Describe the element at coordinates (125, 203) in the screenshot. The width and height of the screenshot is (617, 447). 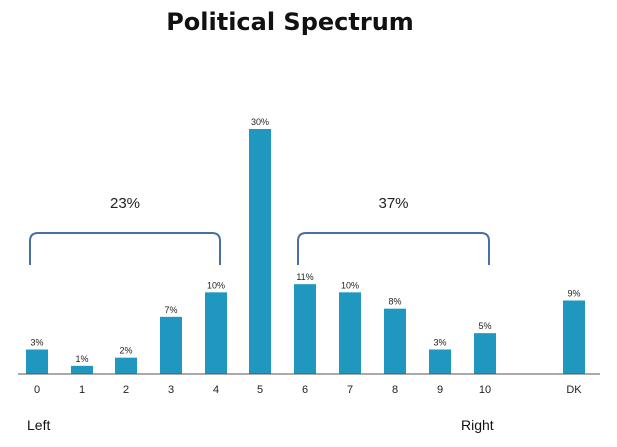
I see `group-percentage-label: 23%` at that location.